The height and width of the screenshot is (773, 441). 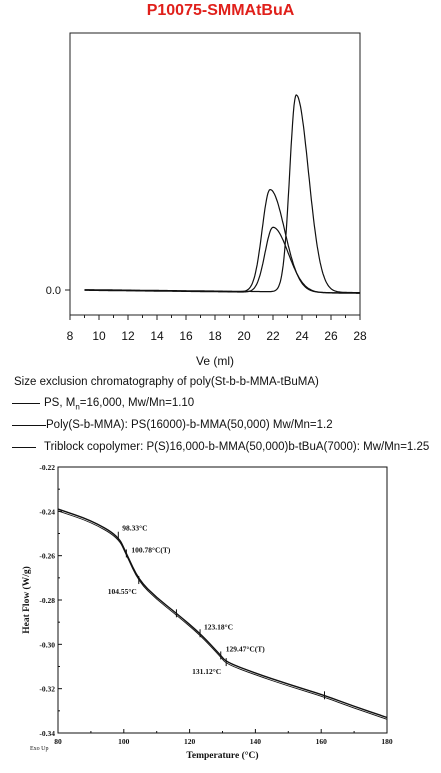 I want to click on dsc-x-axis-label: Temperature (°C), so click(x=222, y=755).